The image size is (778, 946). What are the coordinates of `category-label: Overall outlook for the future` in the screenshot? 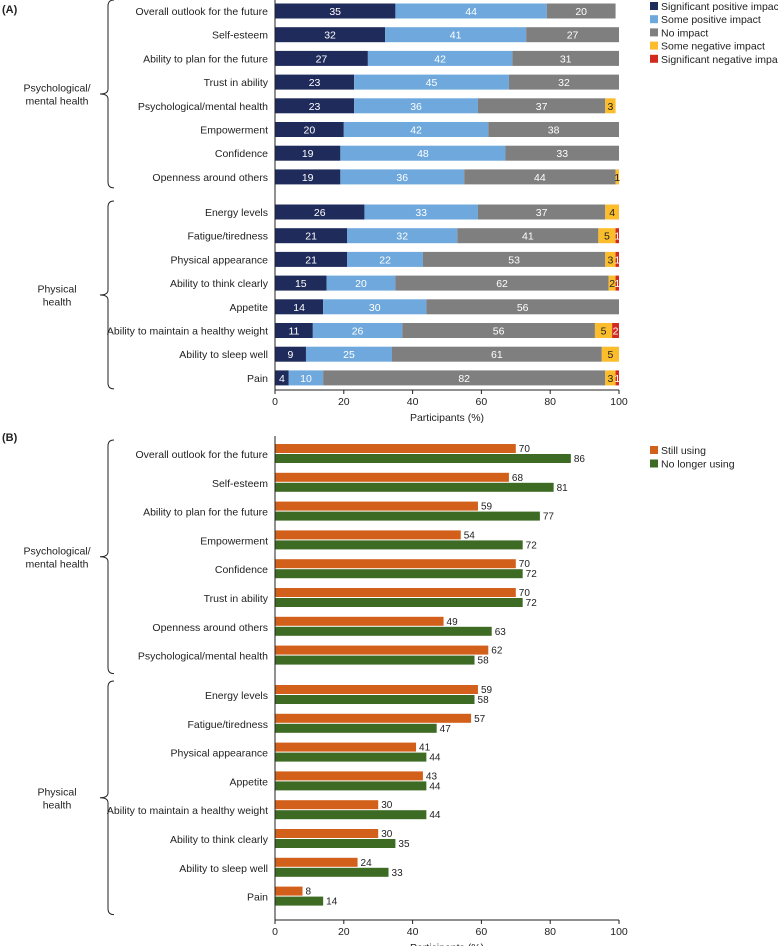 It's located at (202, 455).